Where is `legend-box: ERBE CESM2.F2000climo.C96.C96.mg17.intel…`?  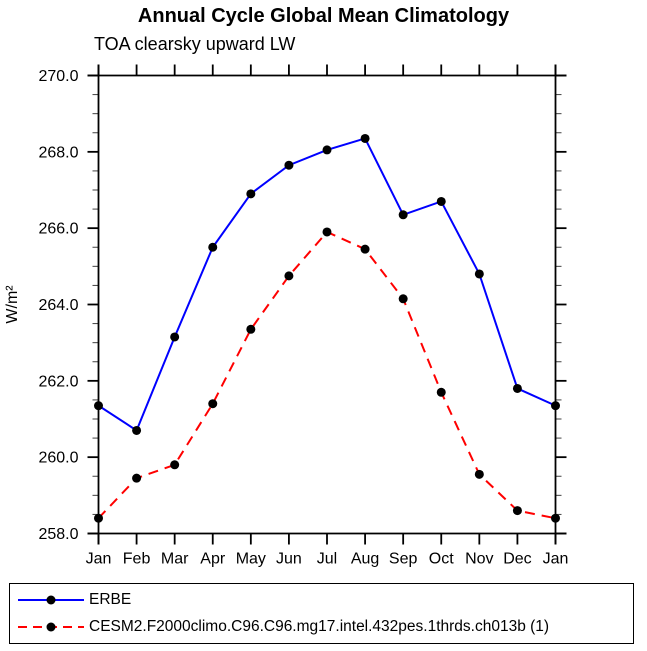
legend-box: ERBE CESM2.F2000climo.C96.C96.mg17.intel… is located at coordinates (321, 613).